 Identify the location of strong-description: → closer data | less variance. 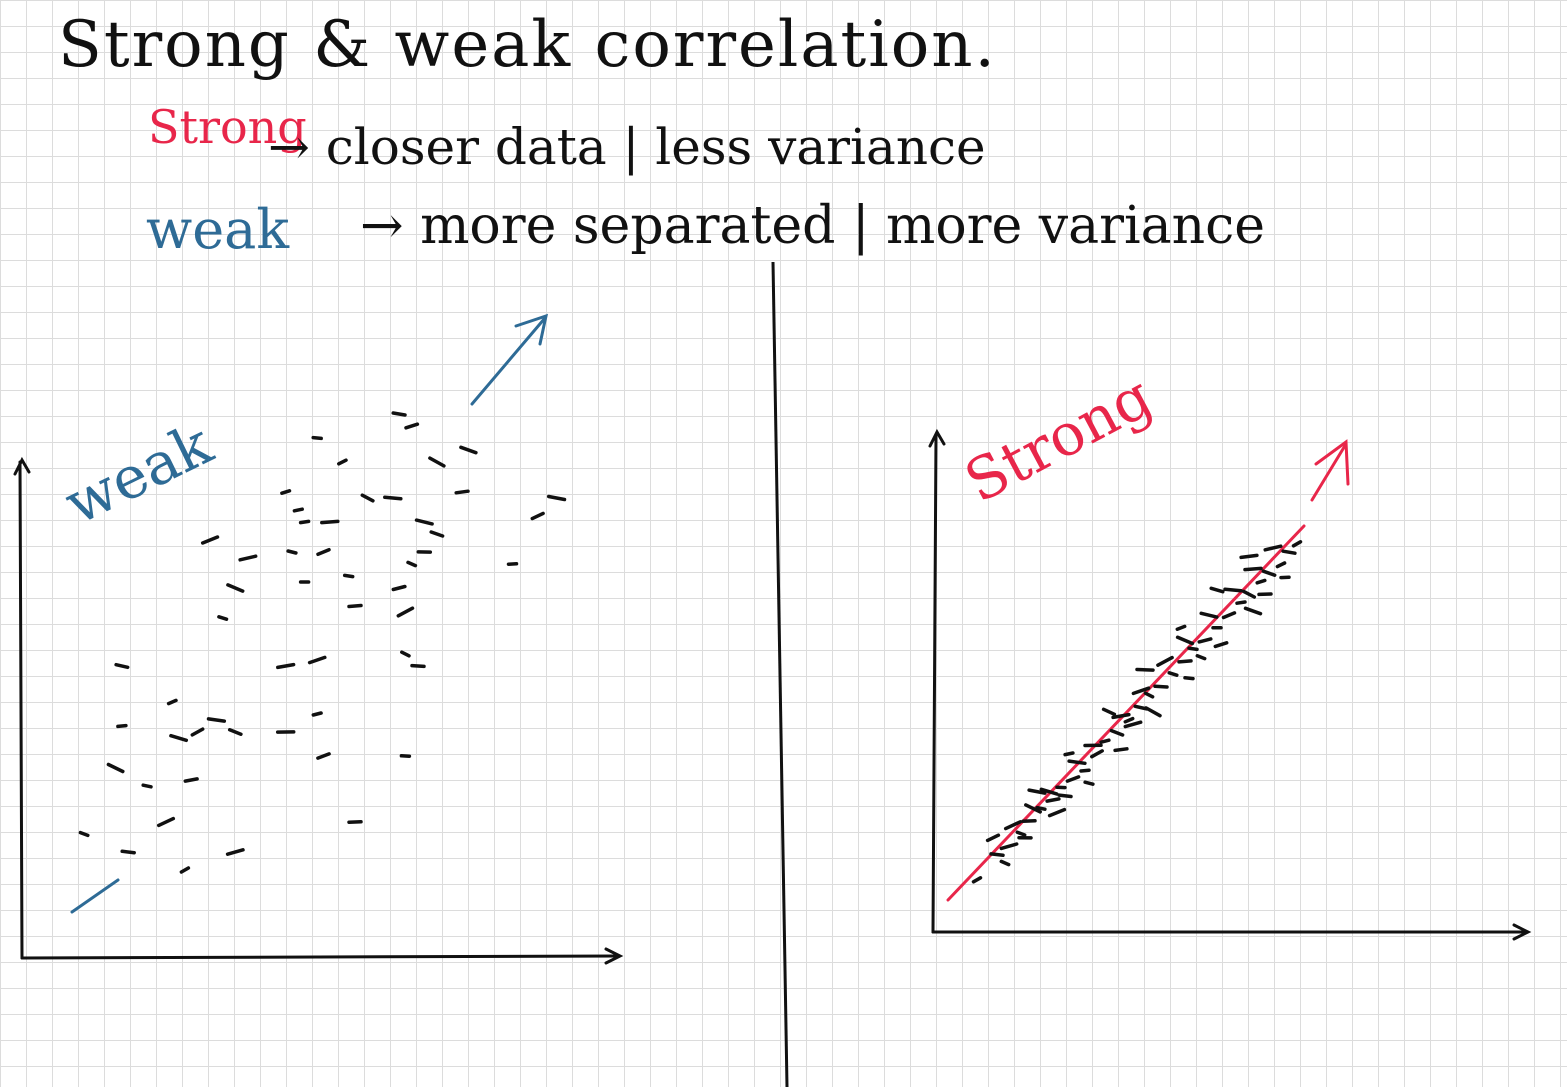
(627, 147).